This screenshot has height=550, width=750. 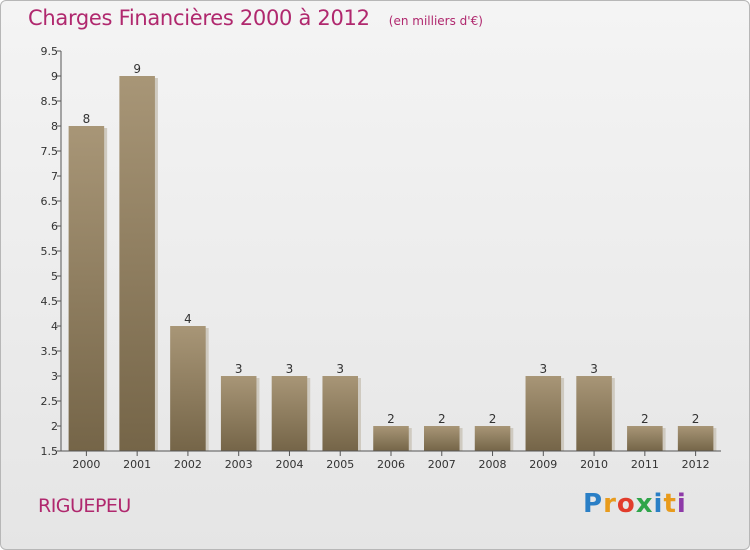 What do you see at coordinates (50, 251) in the screenshot?
I see `y-tick-label: 5.5` at bounding box center [50, 251].